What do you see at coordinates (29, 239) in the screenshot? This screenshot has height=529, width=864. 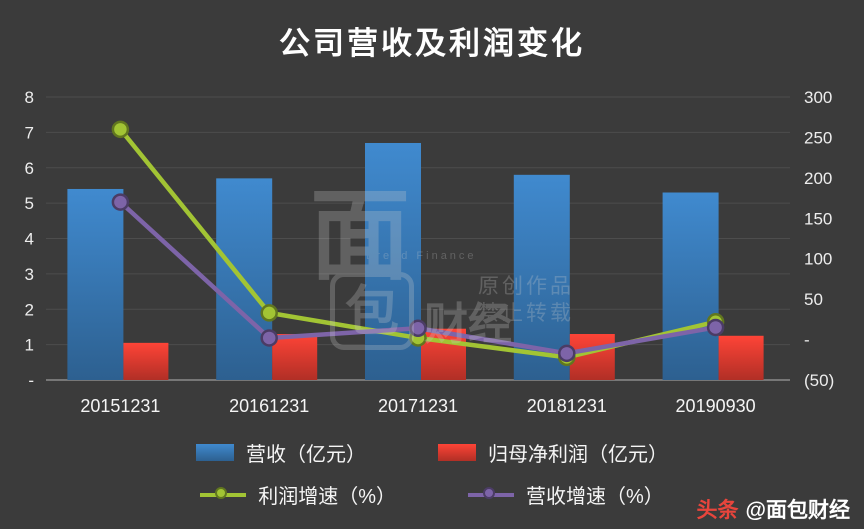 I see `left-axis-tick: 4` at bounding box center [29, 239].